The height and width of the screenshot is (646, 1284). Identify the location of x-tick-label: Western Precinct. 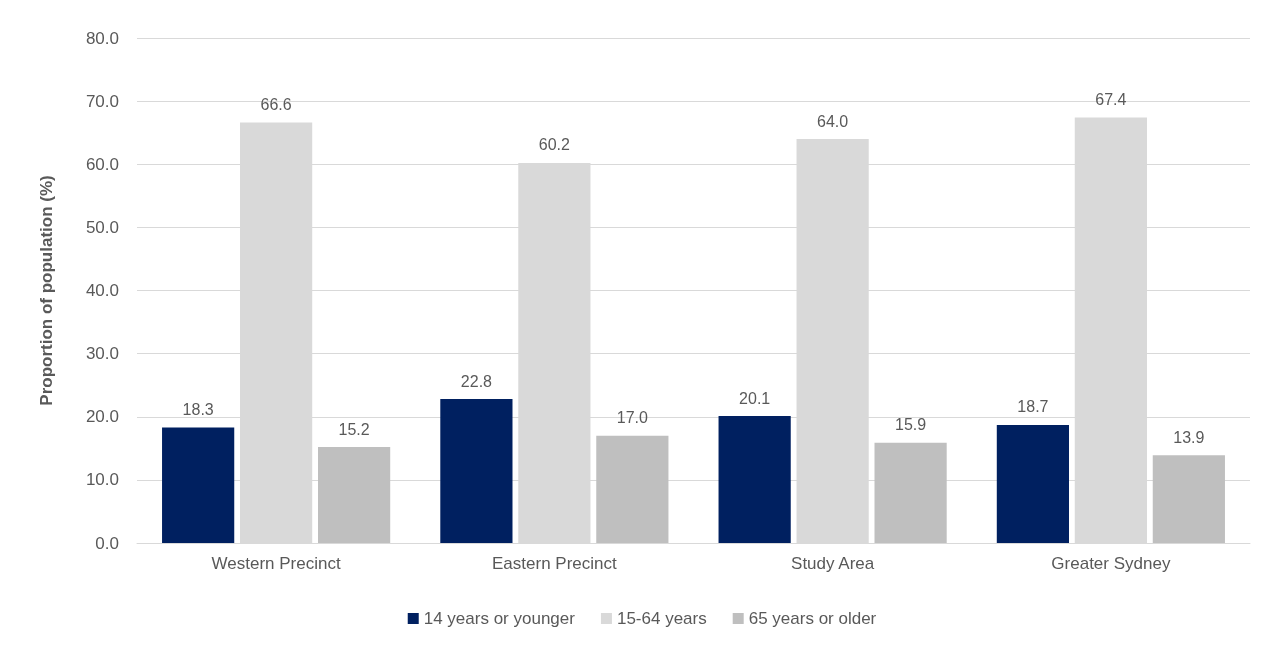
(276, 563).